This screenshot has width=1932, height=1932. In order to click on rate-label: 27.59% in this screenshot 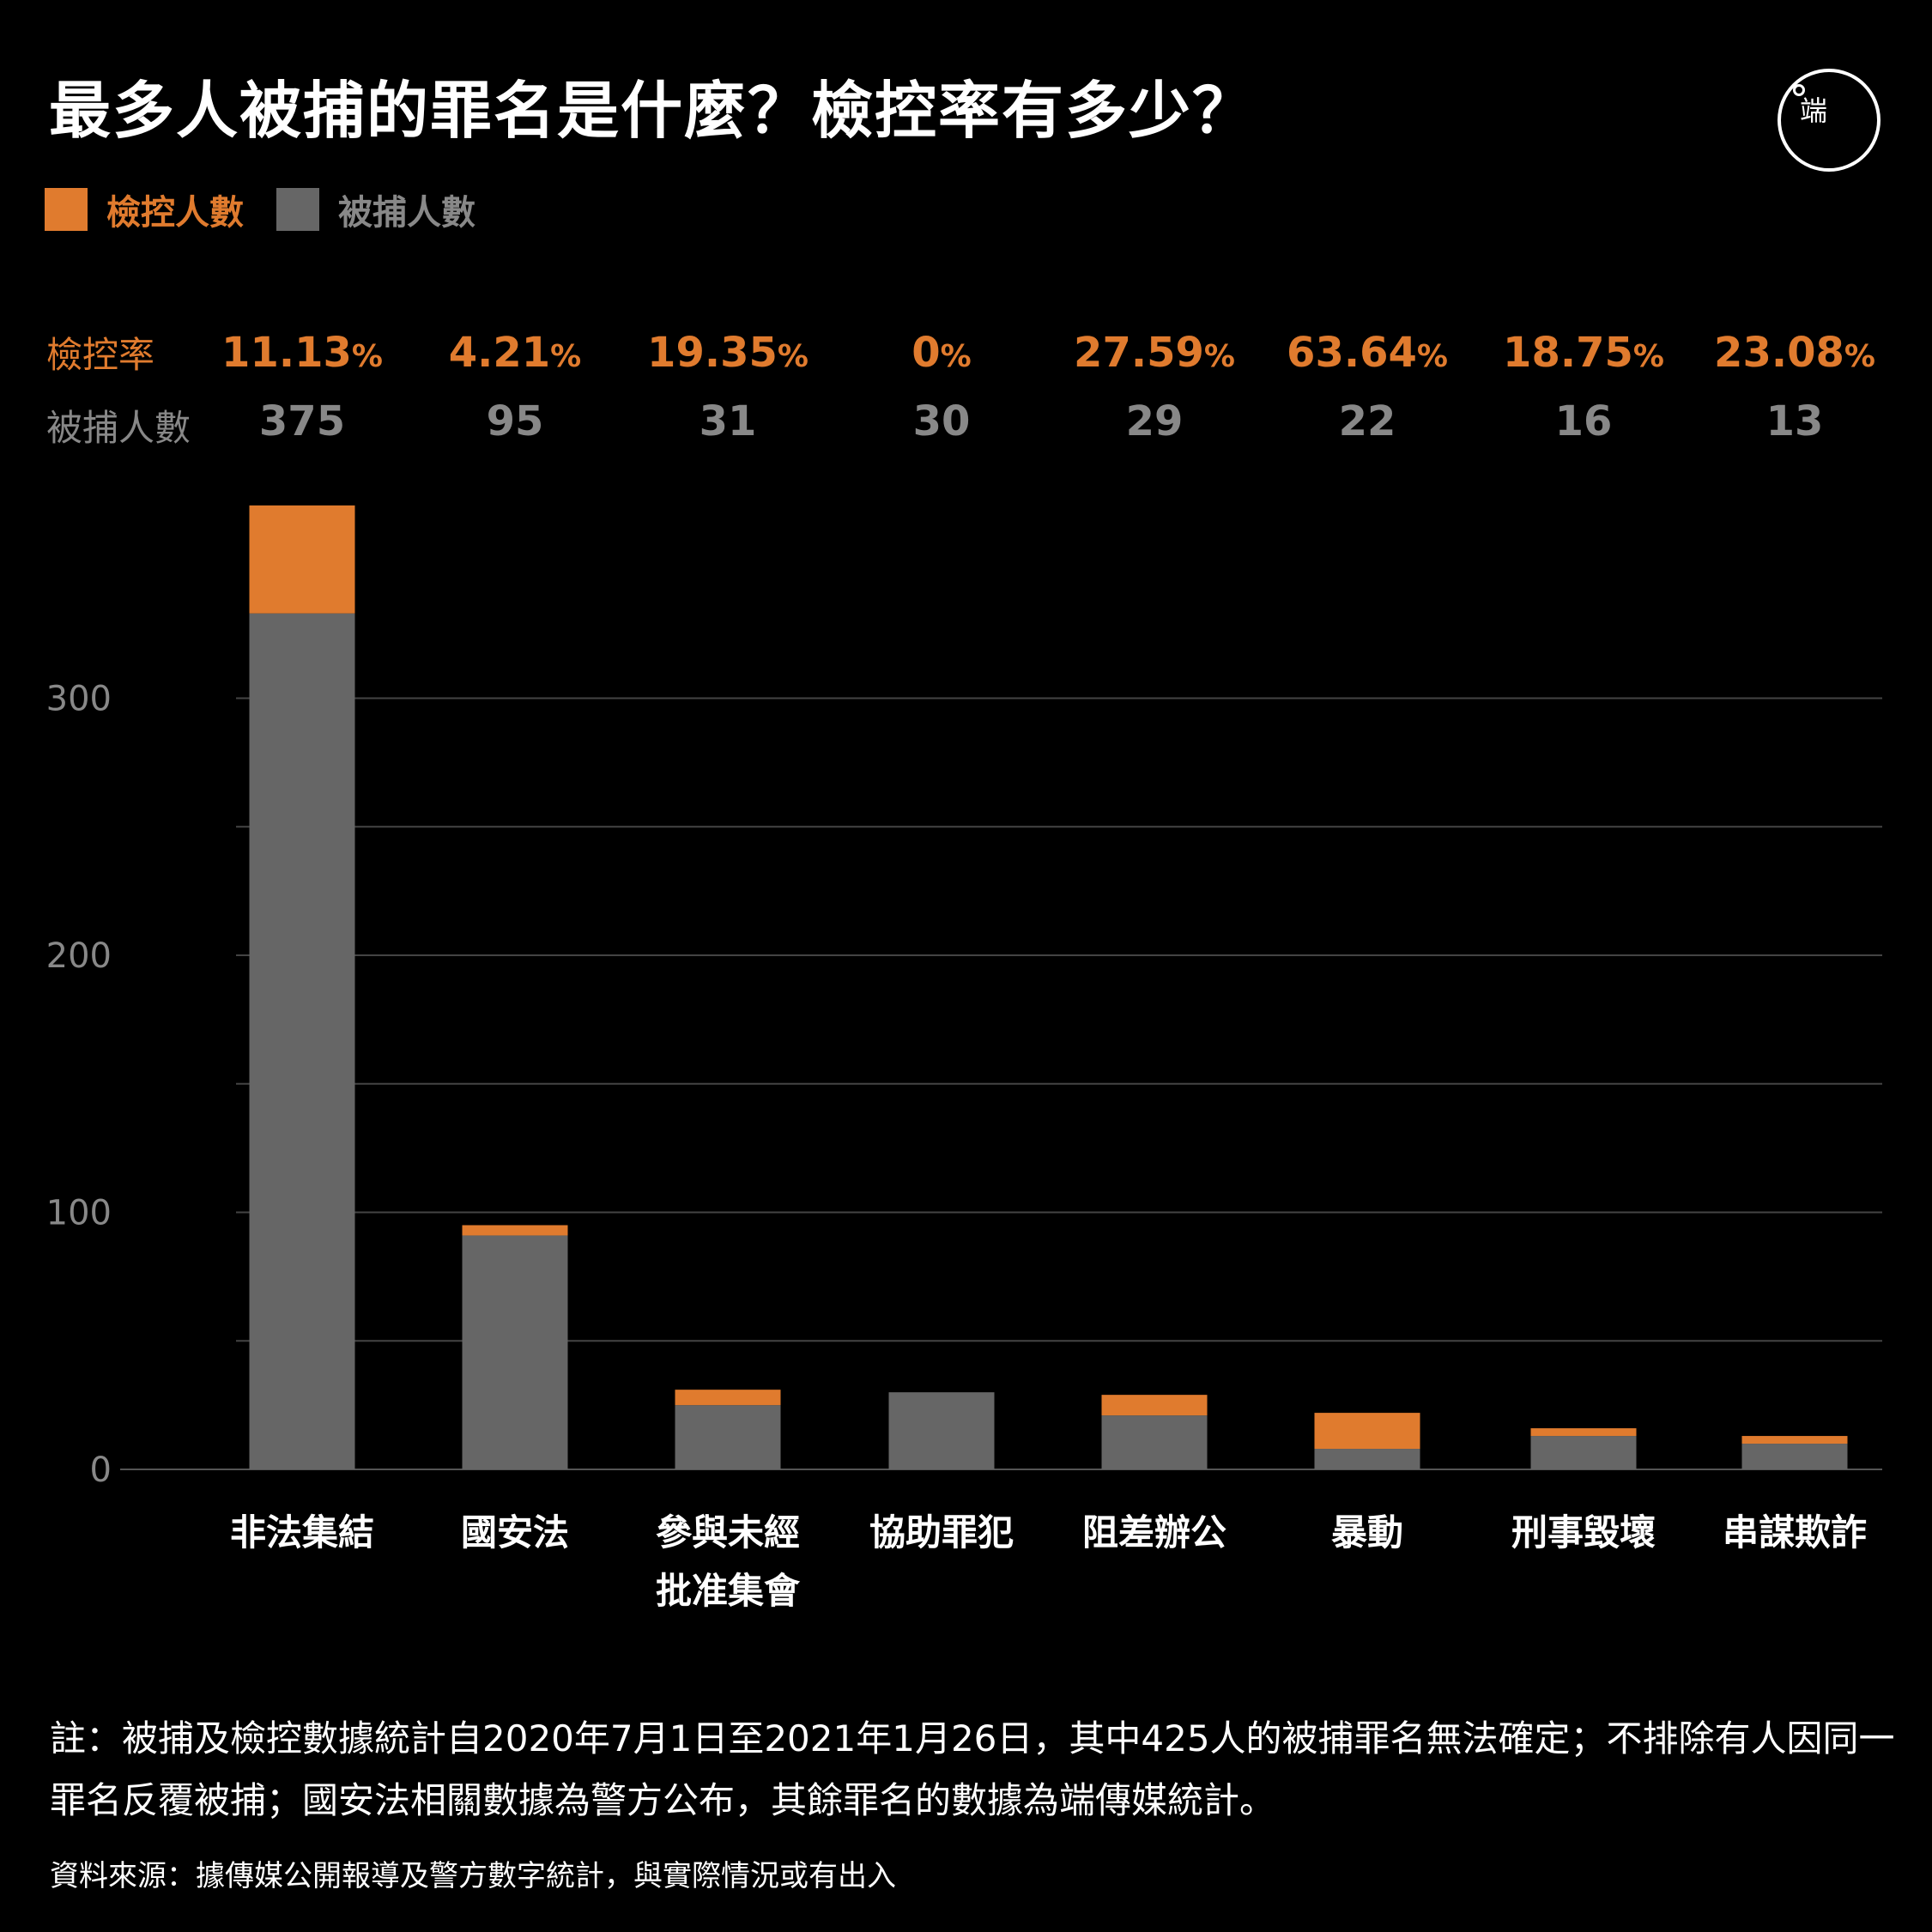, I will do `click(1154, 353)`.